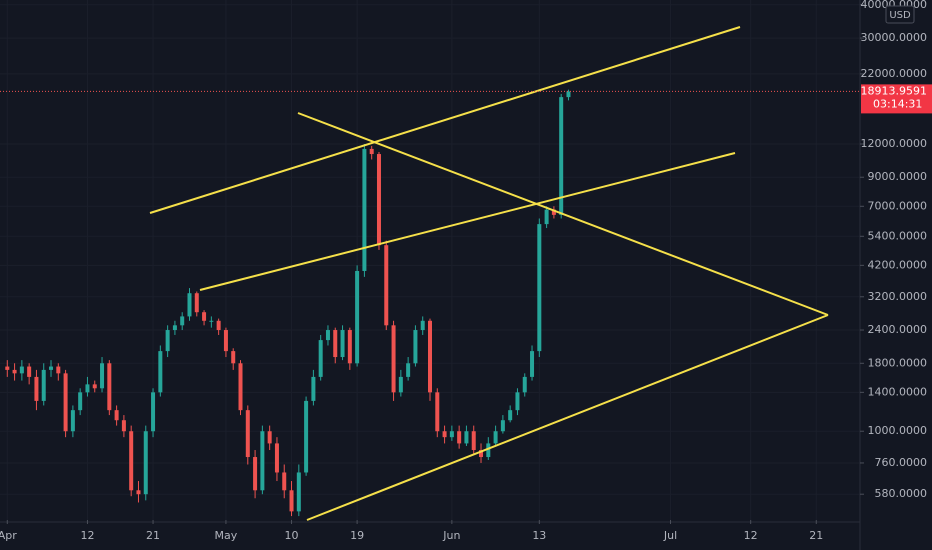  I want to click on y-tick-label: 1400.0000, so click(898, 391).